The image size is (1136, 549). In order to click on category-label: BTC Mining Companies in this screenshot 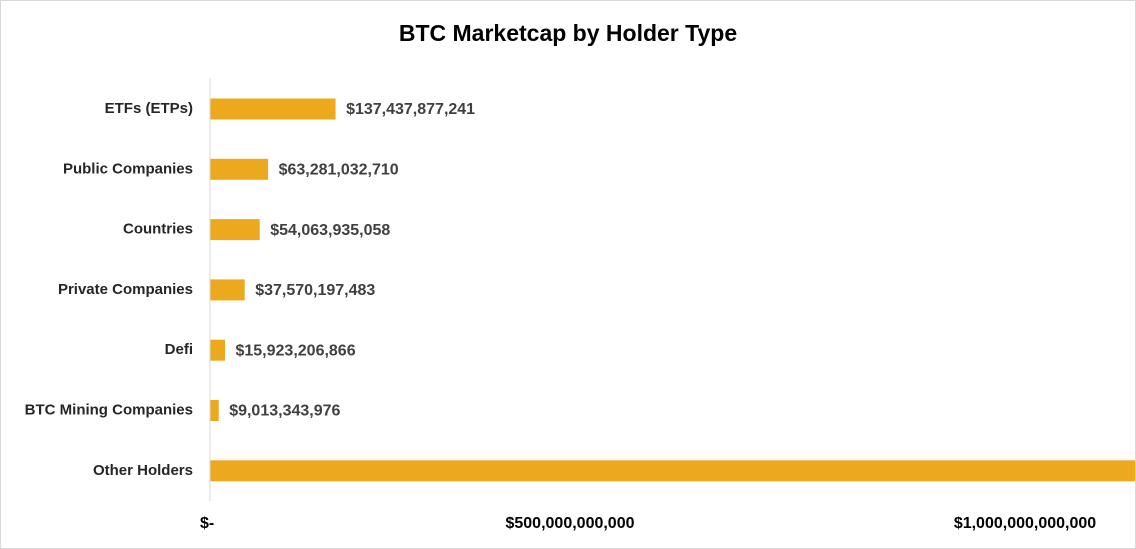, I will do `click(109, 409)`.